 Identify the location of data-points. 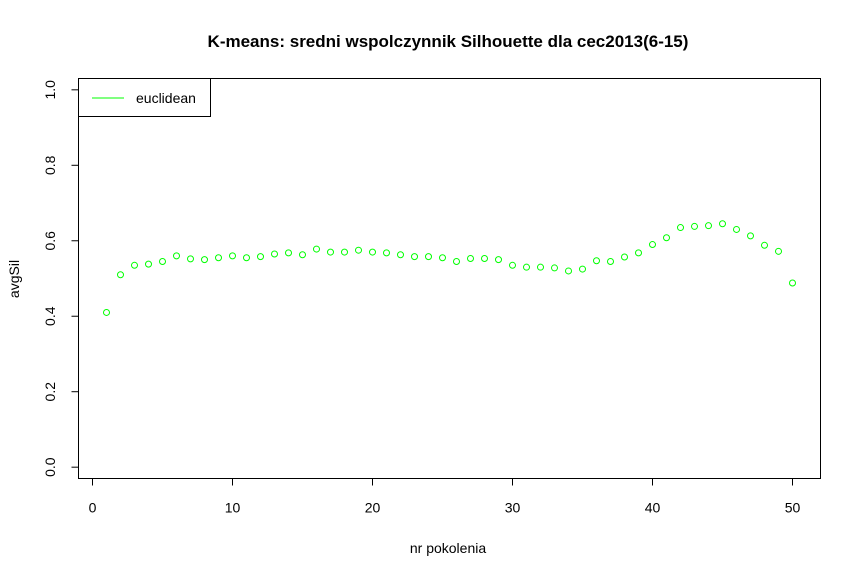
(449, 268).